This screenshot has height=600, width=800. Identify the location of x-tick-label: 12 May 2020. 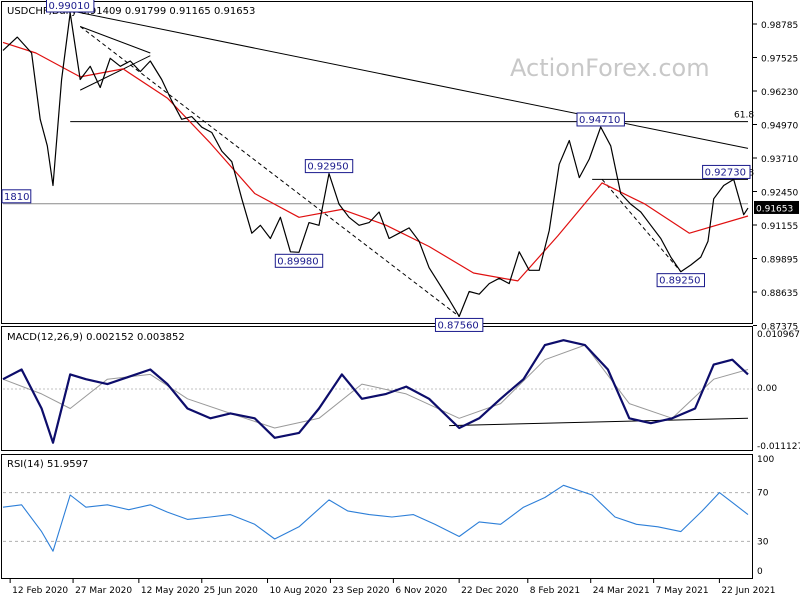
(170, 591).